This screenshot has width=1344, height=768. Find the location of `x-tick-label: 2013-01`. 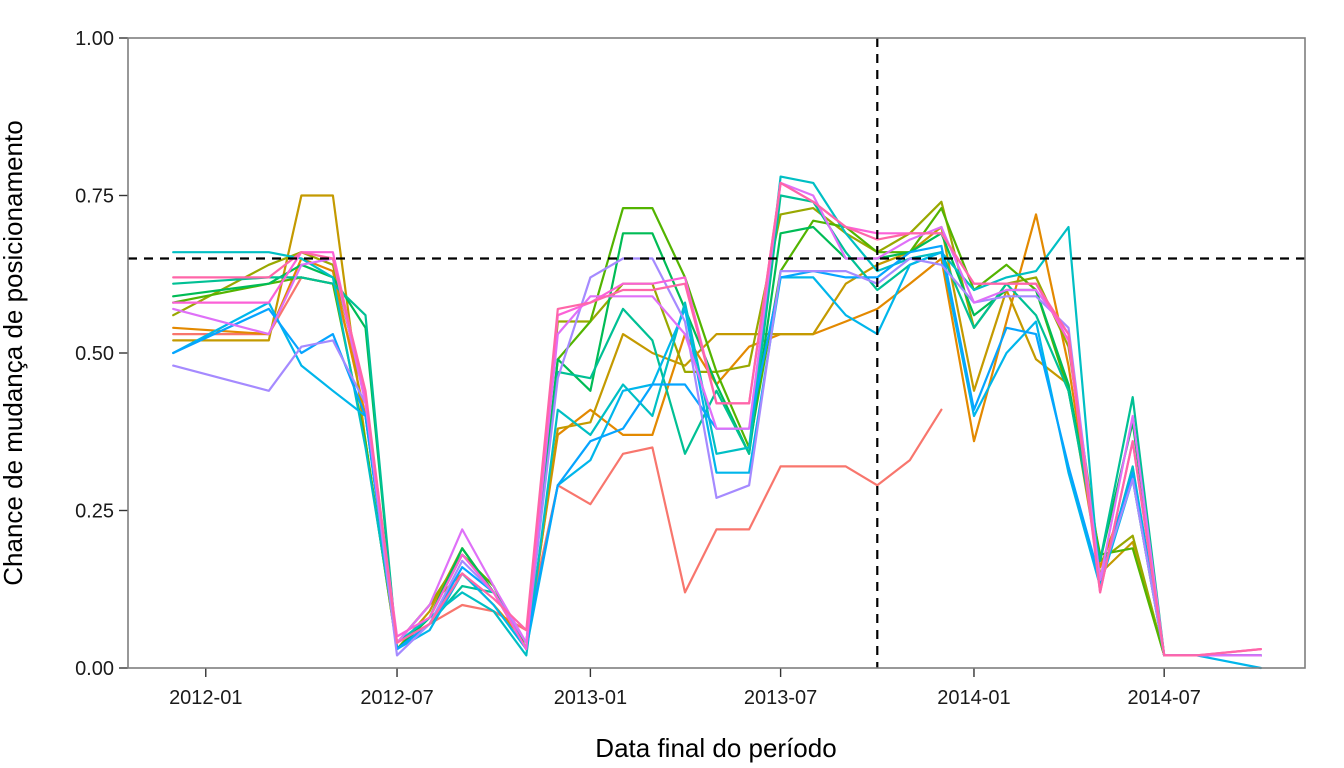

x-tick-label: 2013-01 is located at coordinates (590, 698).